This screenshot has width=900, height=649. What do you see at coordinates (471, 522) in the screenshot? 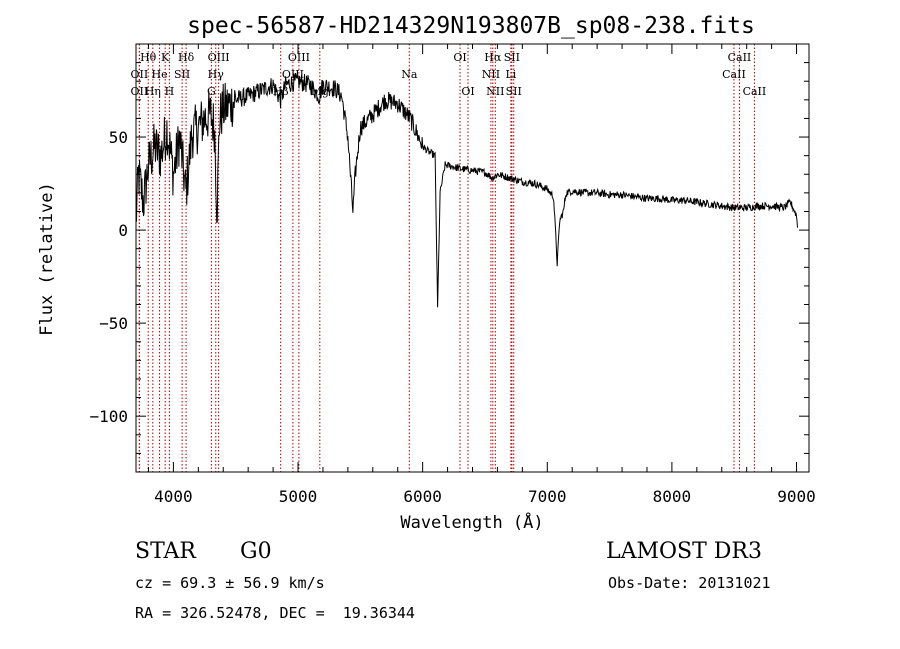
I see `x-axis-label: Wavelength (Å)` at bounding box center [471, 522].